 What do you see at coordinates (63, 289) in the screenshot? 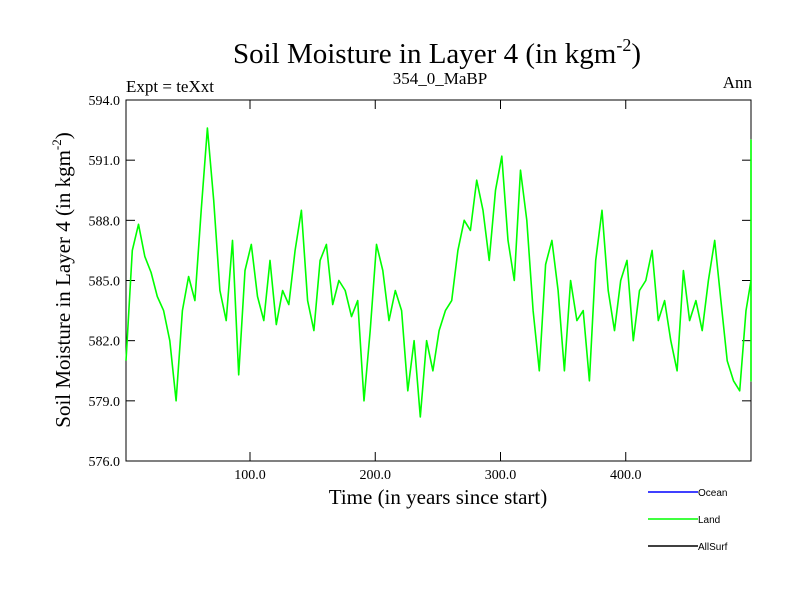
I see `y-axis-label-main: Soil Moisture in Layer 4 (in kgm` at bounding box center [63, 289].